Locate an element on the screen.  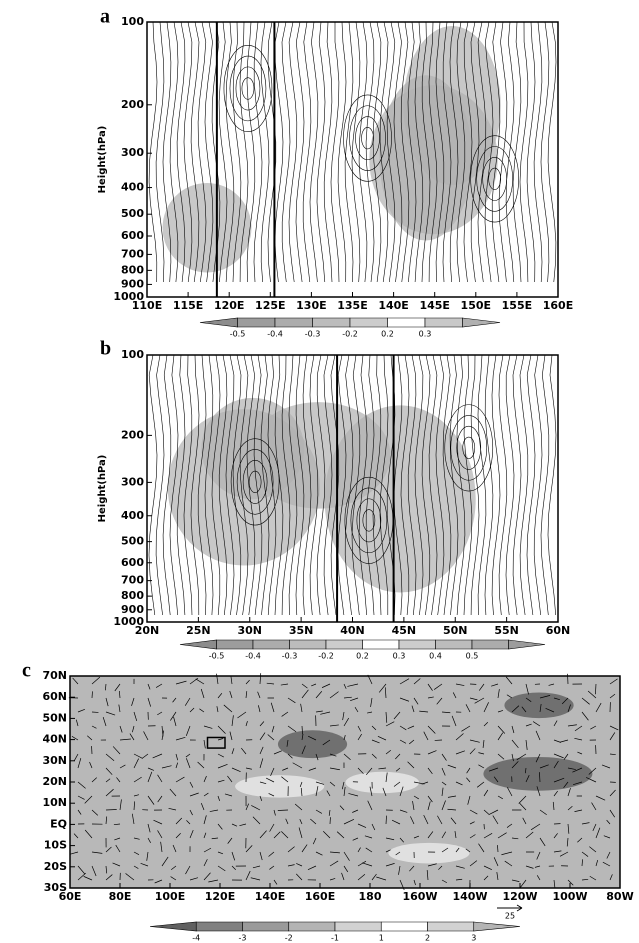
colorbar-label: 0.3 is located at coordinates (399, 656).